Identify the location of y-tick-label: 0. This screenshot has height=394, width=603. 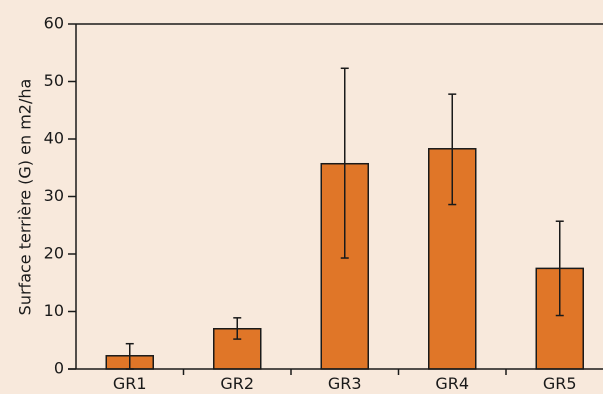
(59, 368).